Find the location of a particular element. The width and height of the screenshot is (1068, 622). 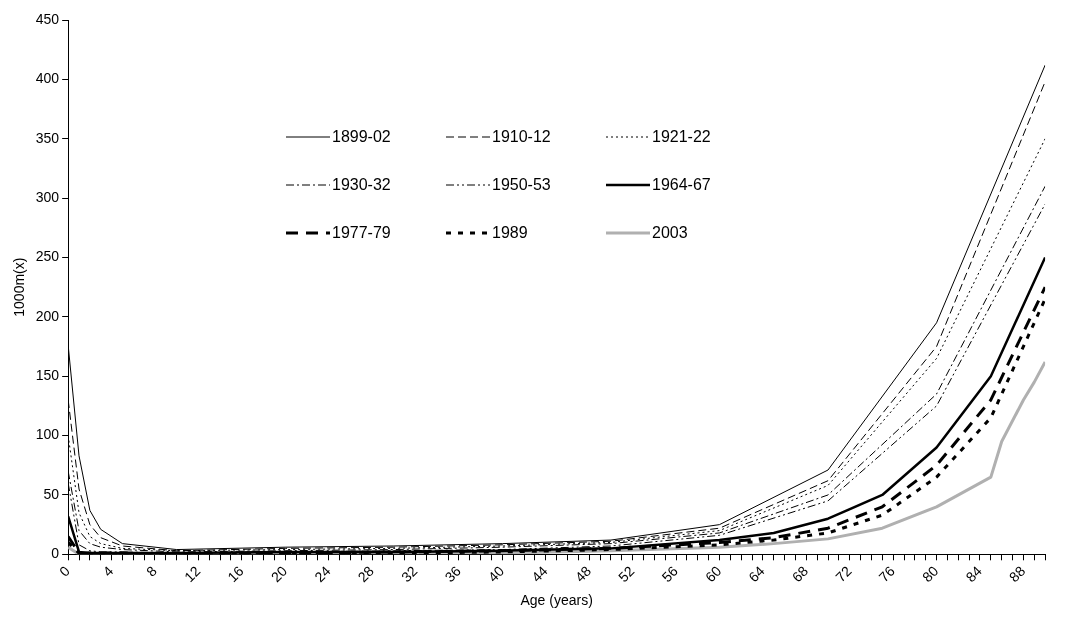

legend-label: 1964-67 is located at coordinates (681, 185).